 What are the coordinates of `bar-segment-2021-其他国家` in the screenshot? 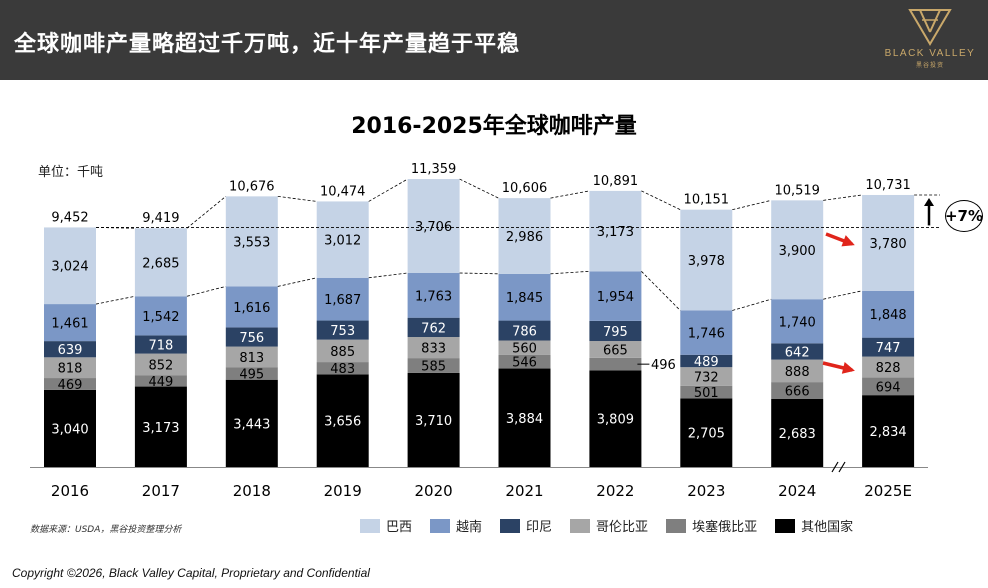 It's located at (524, 417).